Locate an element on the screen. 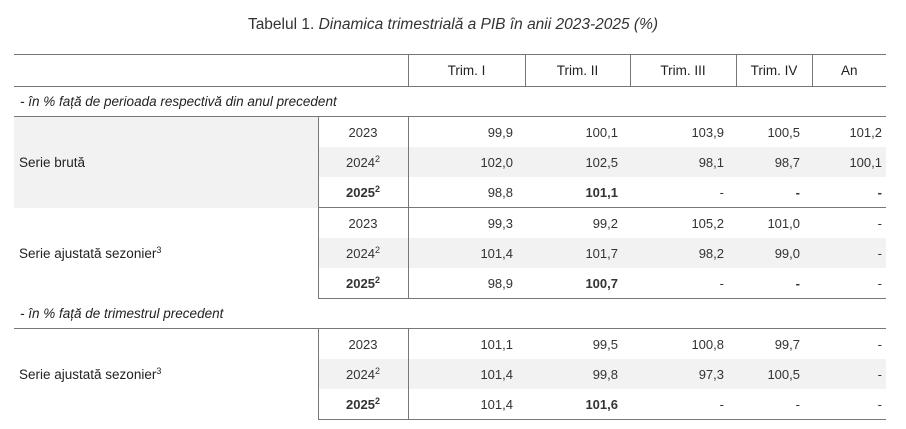 This screenshot has width=906, height=429. value-cell: 98,8 is located at coordinates (466, 192).